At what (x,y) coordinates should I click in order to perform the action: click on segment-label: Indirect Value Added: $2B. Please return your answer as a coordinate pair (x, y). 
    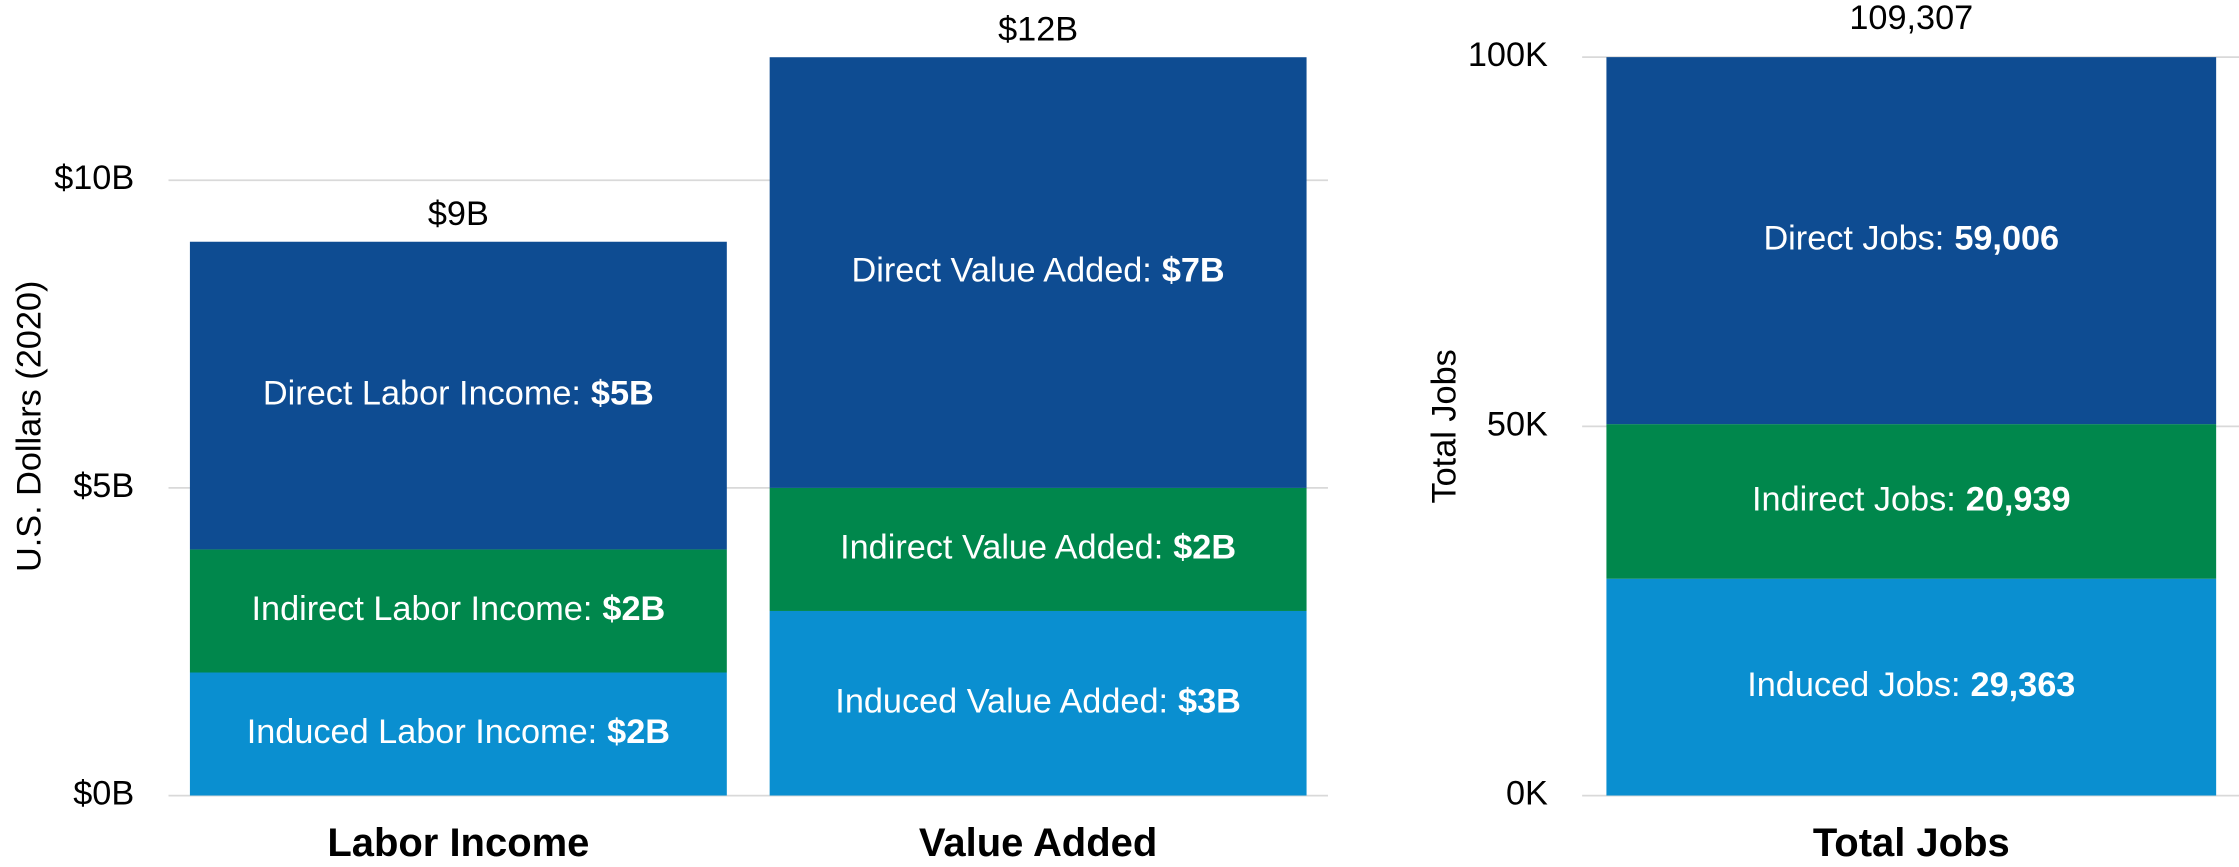
    Looking at the image, I should click on (1038, 547).